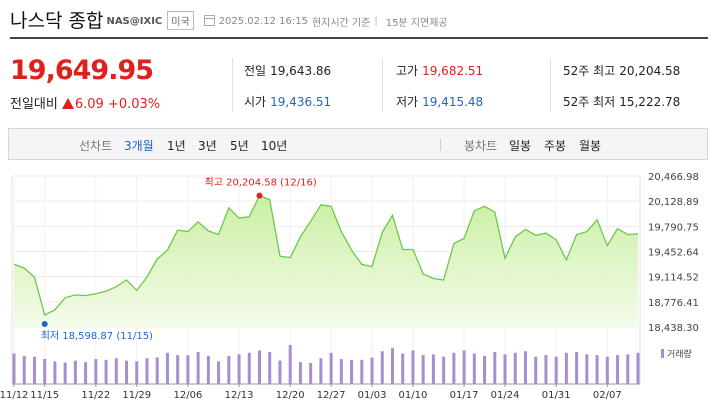 Image resolution: width=718 pixels, height=411 pixels. What do you see at coordinates (416, 23) in the screenshot?
I see `delay-note: 15분 지연제공` at bounding box center [416, 23].